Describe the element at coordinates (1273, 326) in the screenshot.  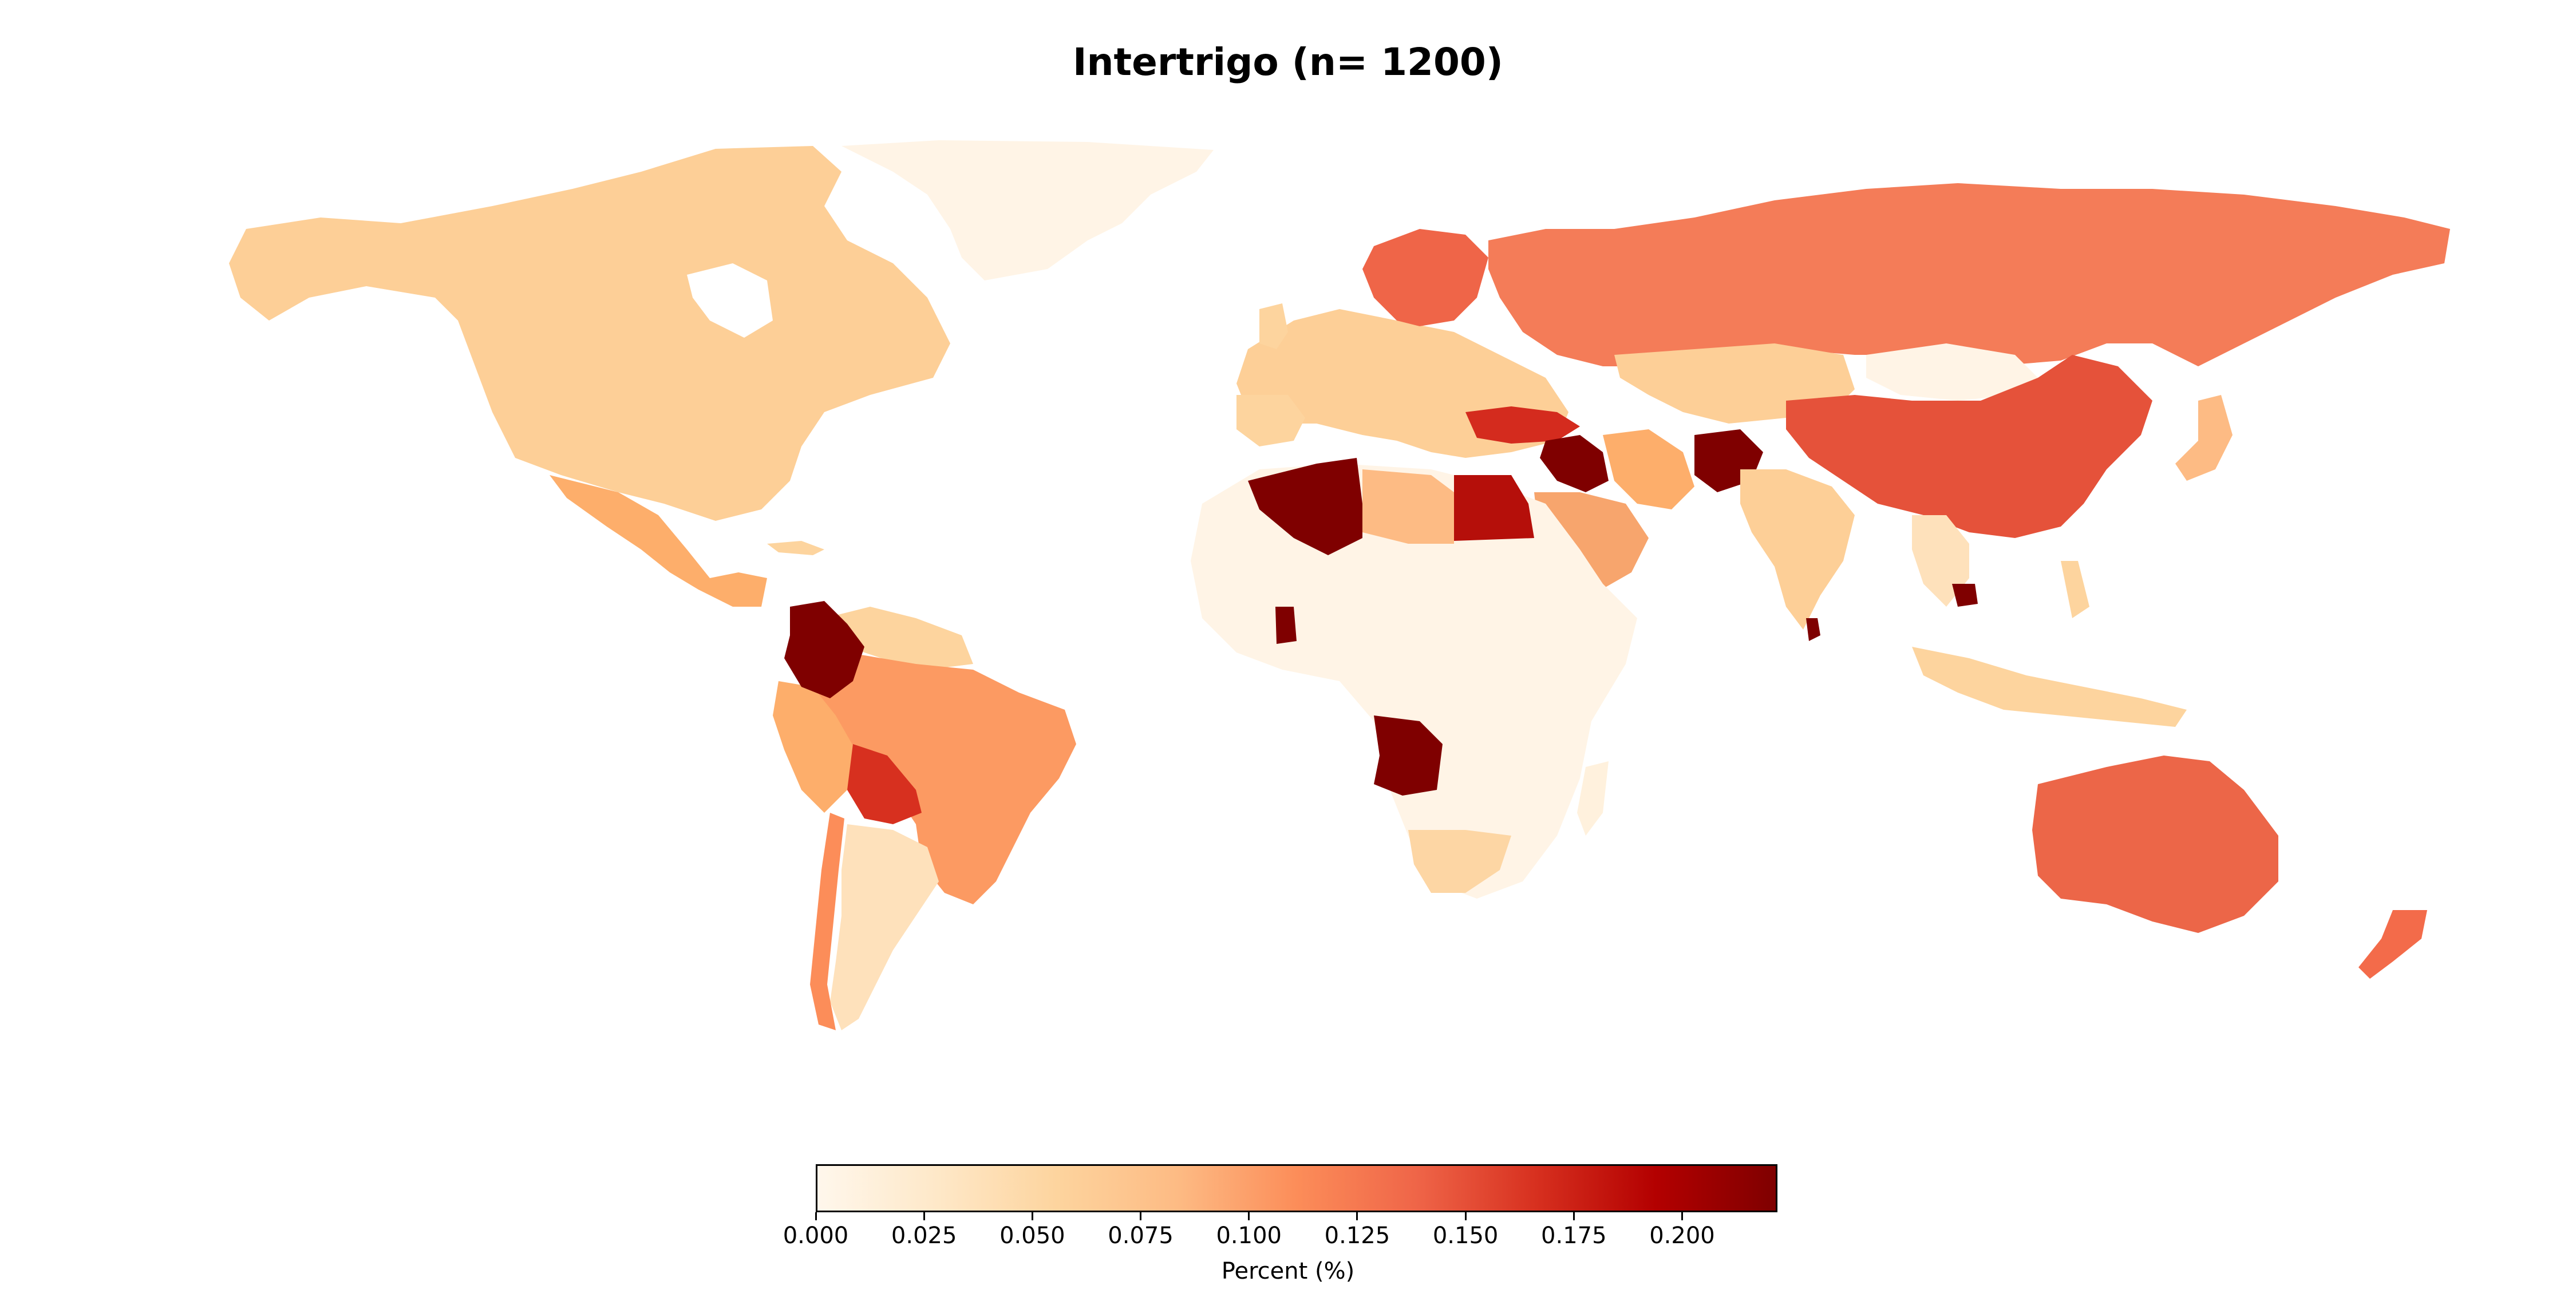
I see `region-uk` at that location.